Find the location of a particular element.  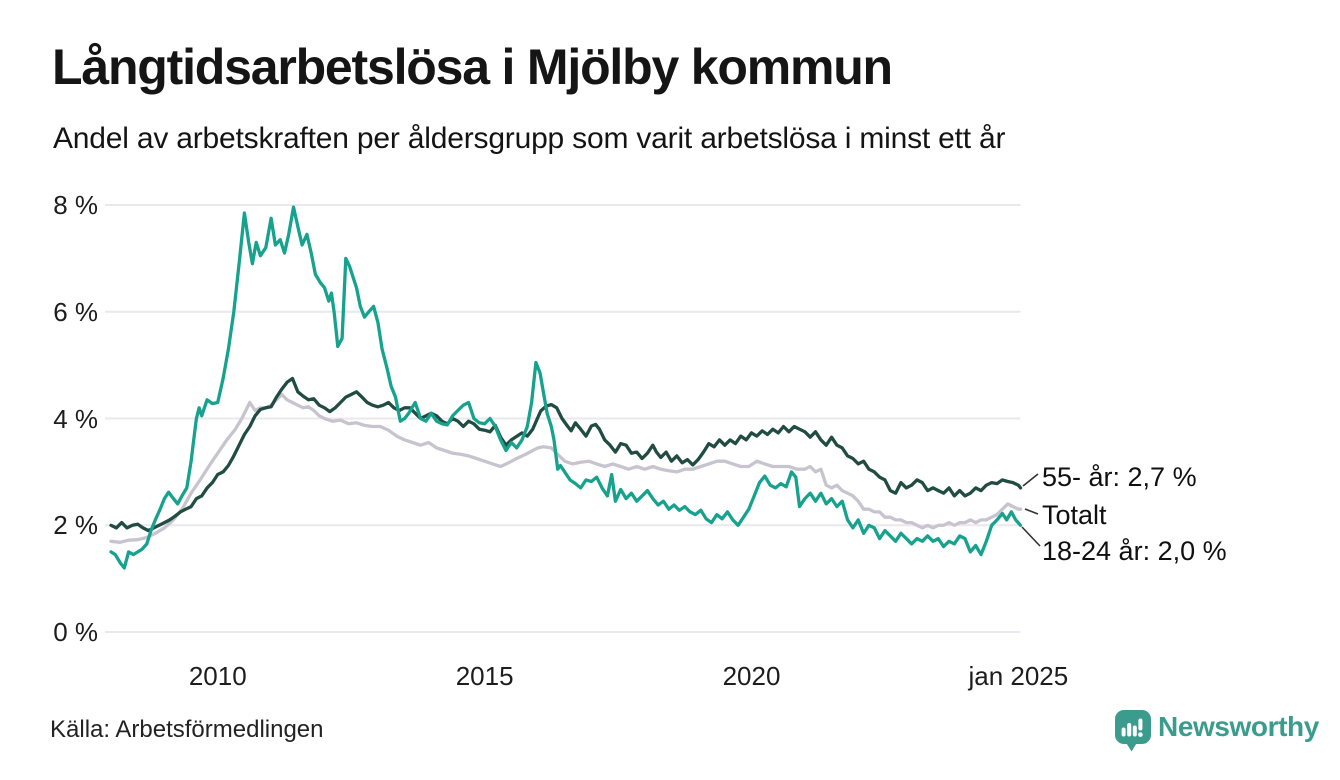

y-tick-label: 8 % is located at coordinates (75, 205).